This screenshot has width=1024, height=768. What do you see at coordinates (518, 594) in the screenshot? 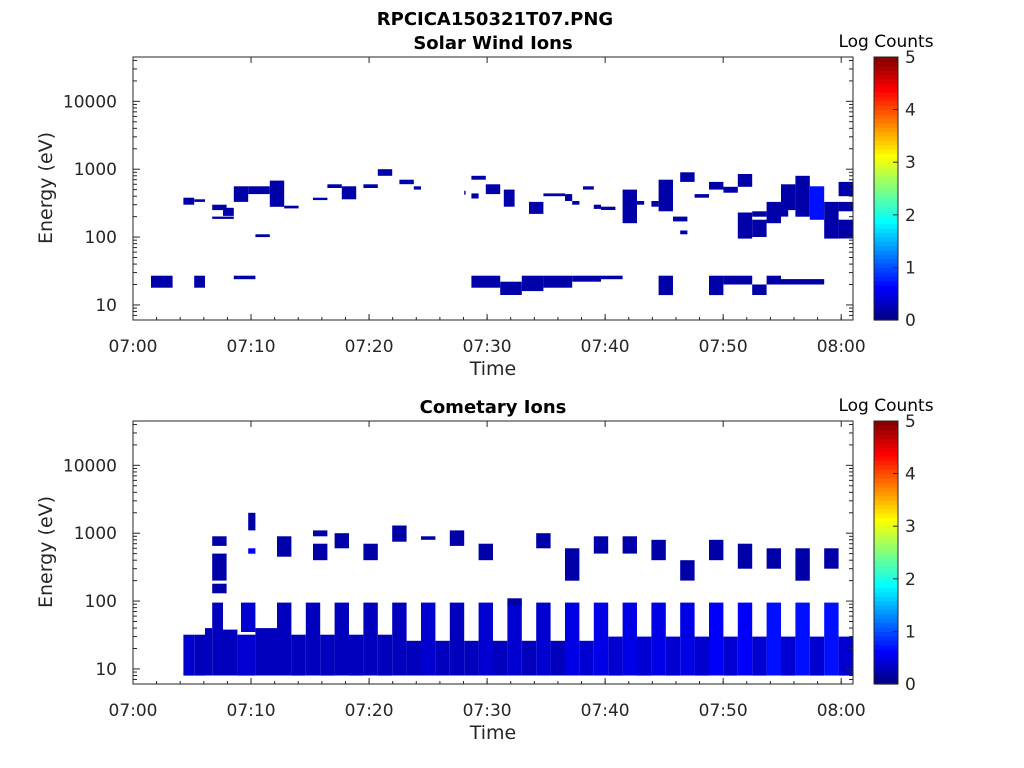
I see `heatmap-cells` at bounding box center [518, 594].